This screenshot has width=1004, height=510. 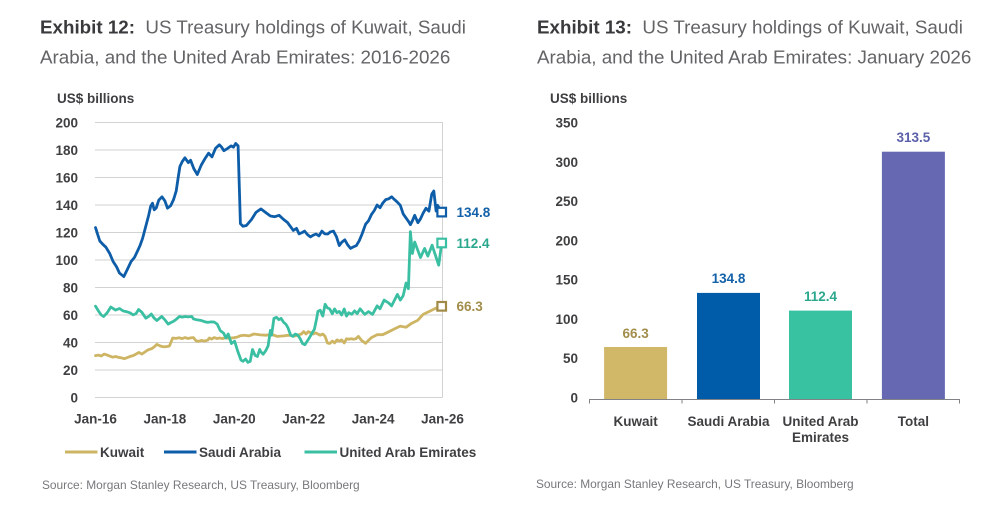 What do you see at coordinates (566, 162) in the screenshot?
I see `svg-text: 300` at bounding box center [566, 162].